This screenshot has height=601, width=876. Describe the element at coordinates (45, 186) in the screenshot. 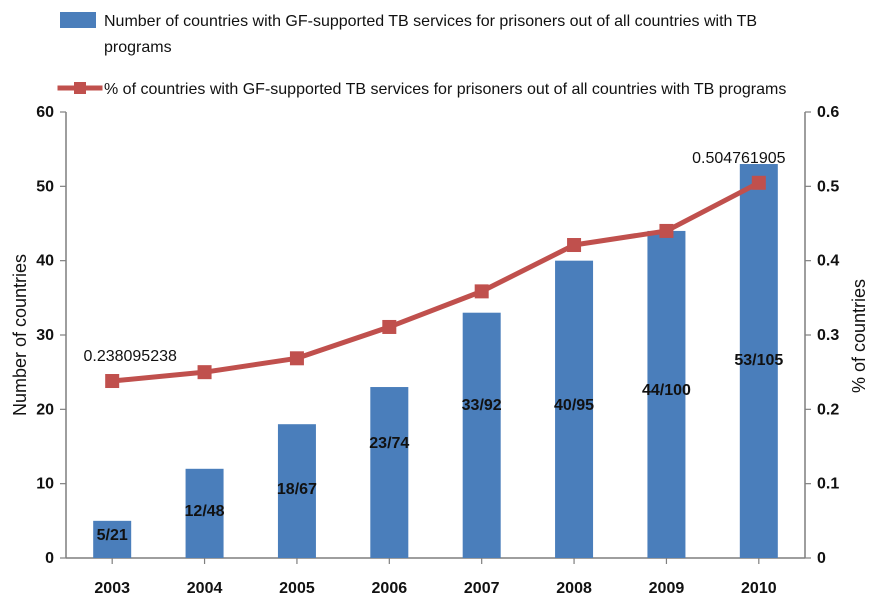

I see `left-y-tick-label: 50` at that location.